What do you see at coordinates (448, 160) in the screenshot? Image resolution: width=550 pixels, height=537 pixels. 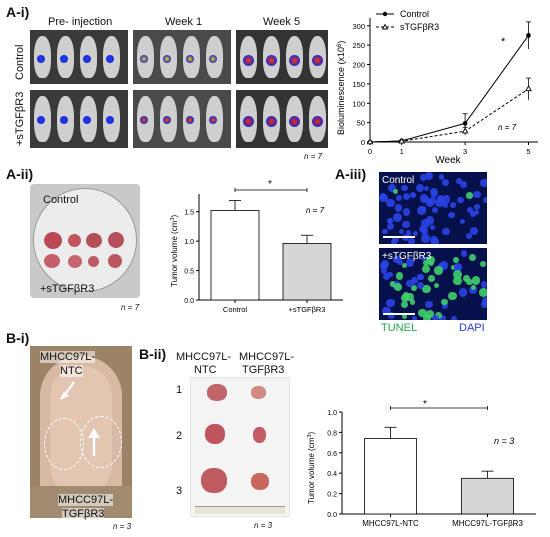 I see `biolum-xlabel: Week` at bounding box center [448, 160].